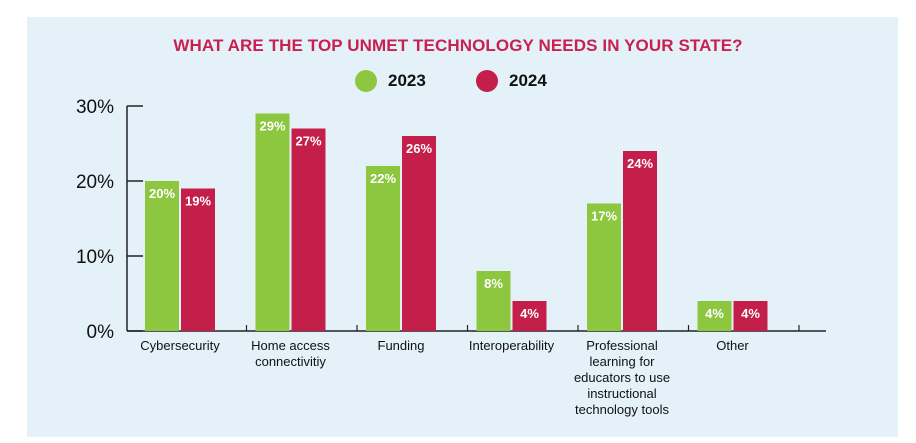 The image size is (916, 443). What do you see at coordinates (621, 393) in the screenshot?
I see `x-category-label: instructional` at bounding box center [621, 393].